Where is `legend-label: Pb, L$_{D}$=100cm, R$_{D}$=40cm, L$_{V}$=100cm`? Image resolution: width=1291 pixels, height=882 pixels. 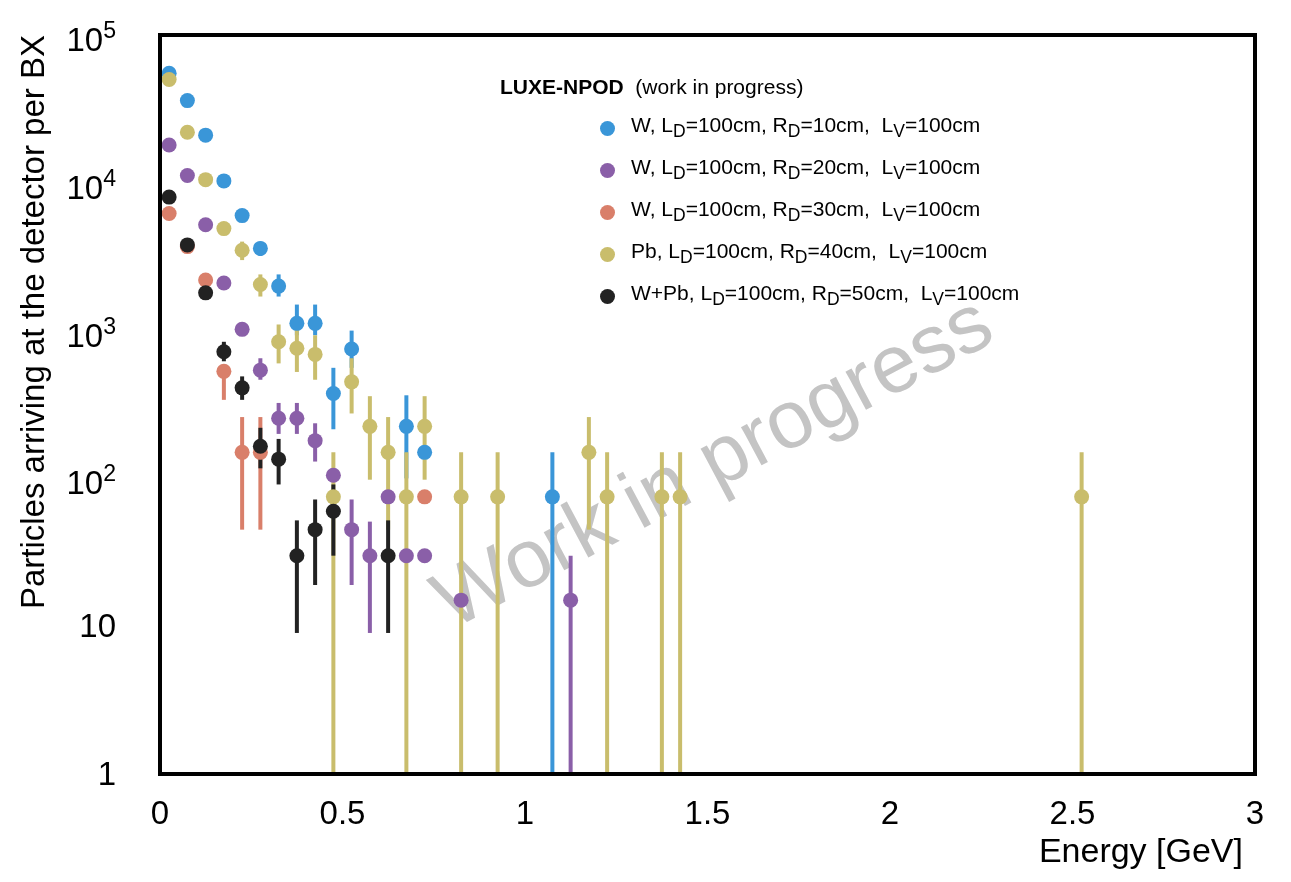 legend-label: Pb, L$_{D}$=100cm, R$_{D}$=40cm, L$_{V}$=100cm is located at coordinates (809, 254).